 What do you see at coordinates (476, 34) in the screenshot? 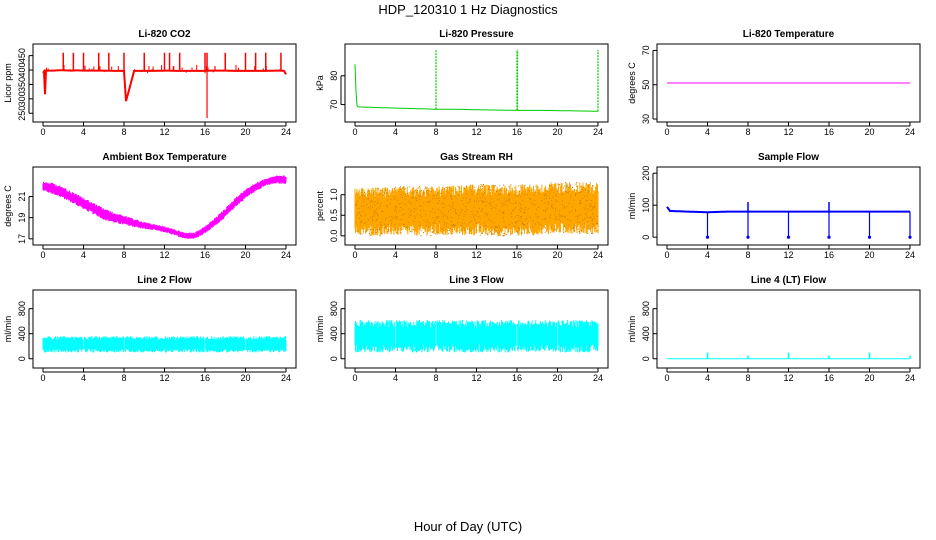
I see `panel-title: Li-820 Pressure` at bounding box center [476, 34].